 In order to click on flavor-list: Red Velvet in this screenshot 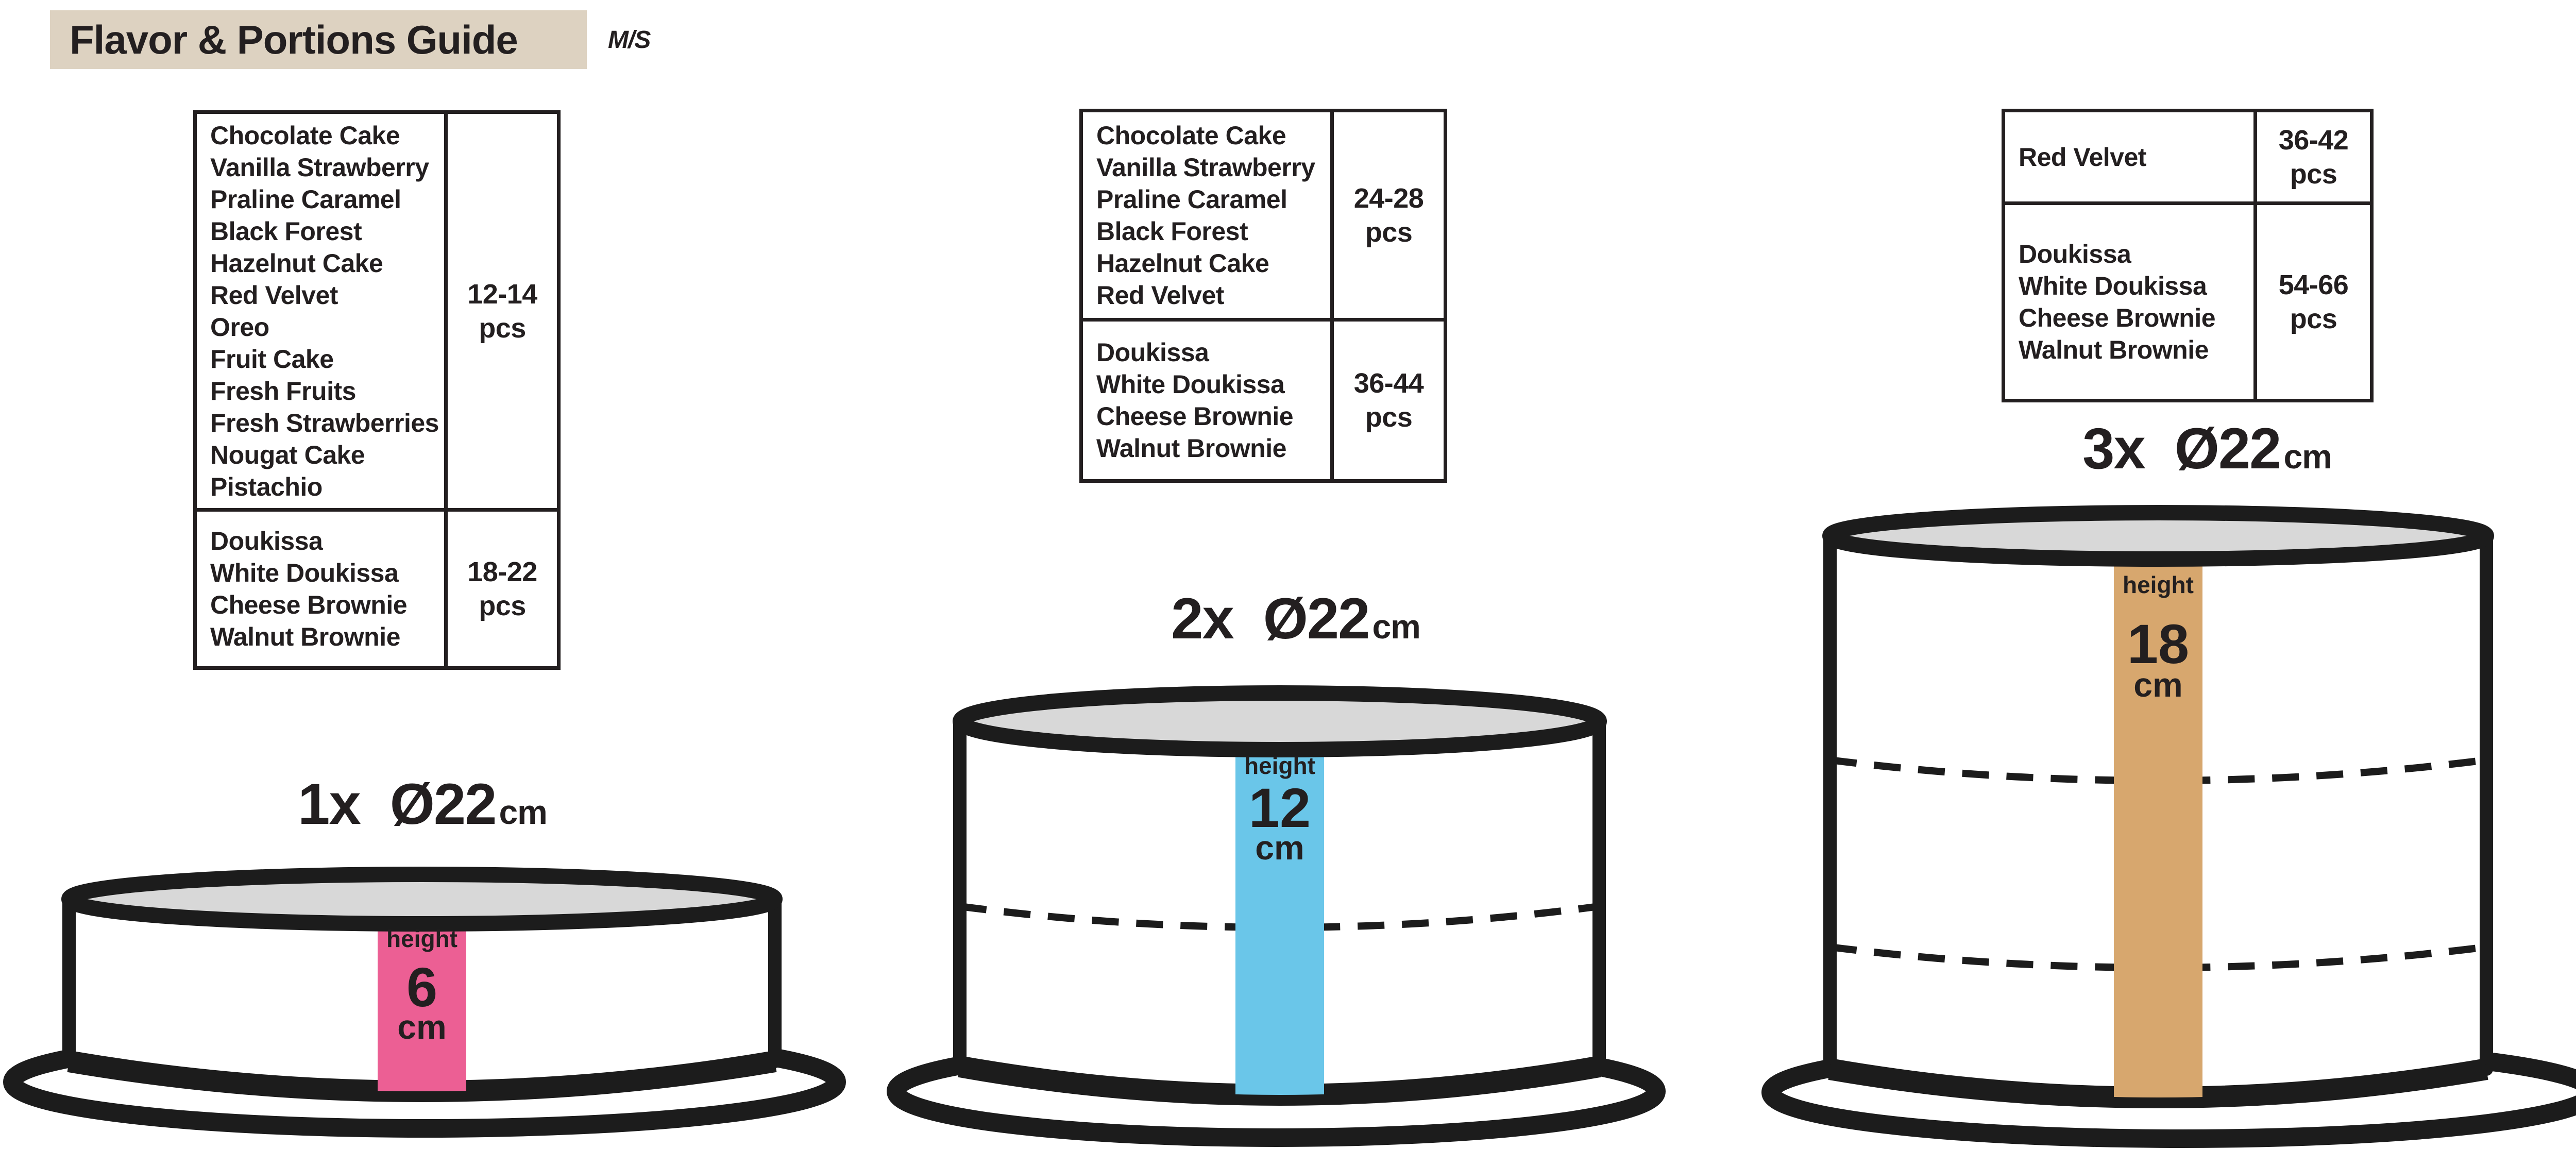, I will do `click(2082, 157)`.